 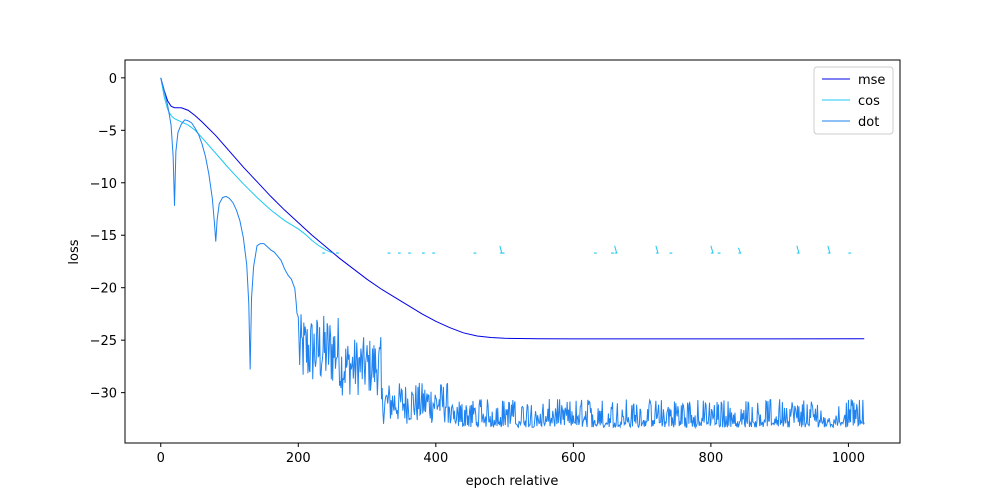 I want to click on y-tick-label: −30, so click(x=103, y=394).